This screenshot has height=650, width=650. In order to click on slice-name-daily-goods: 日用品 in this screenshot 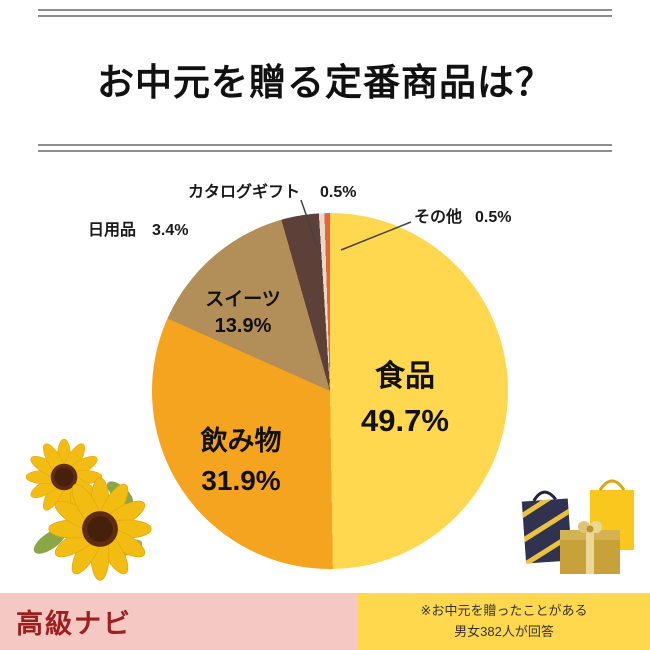, I will do `click(112, 230)`.